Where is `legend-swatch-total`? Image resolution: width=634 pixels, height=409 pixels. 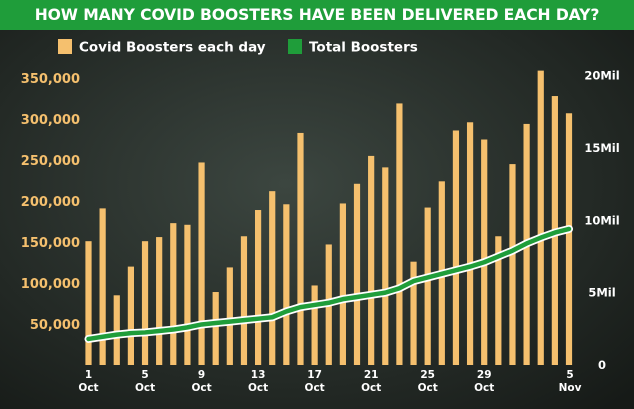
legend-swatch-total is located at coordinates (295, 46).